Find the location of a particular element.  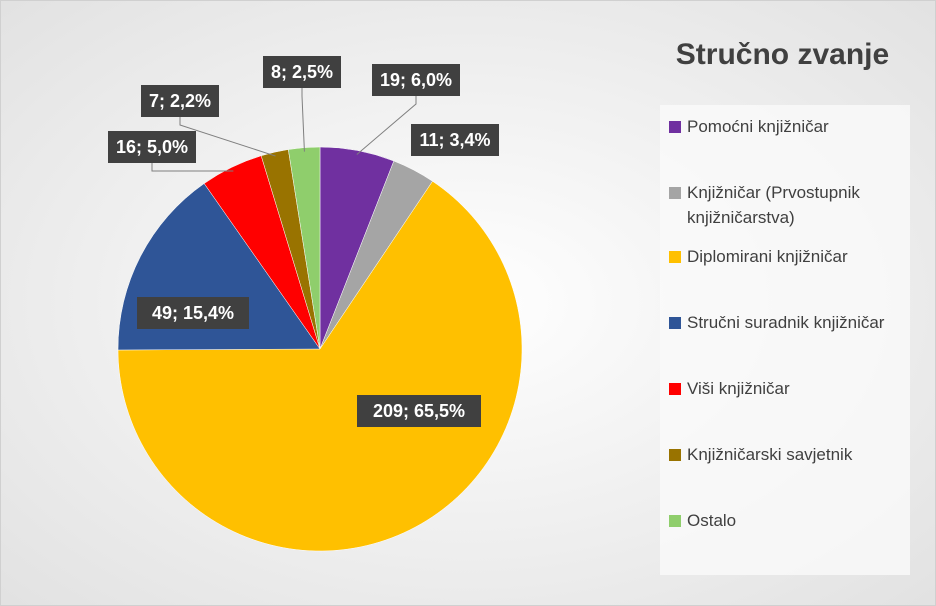

data-label: 16; 5,0% is located at coordinates (152, 147).